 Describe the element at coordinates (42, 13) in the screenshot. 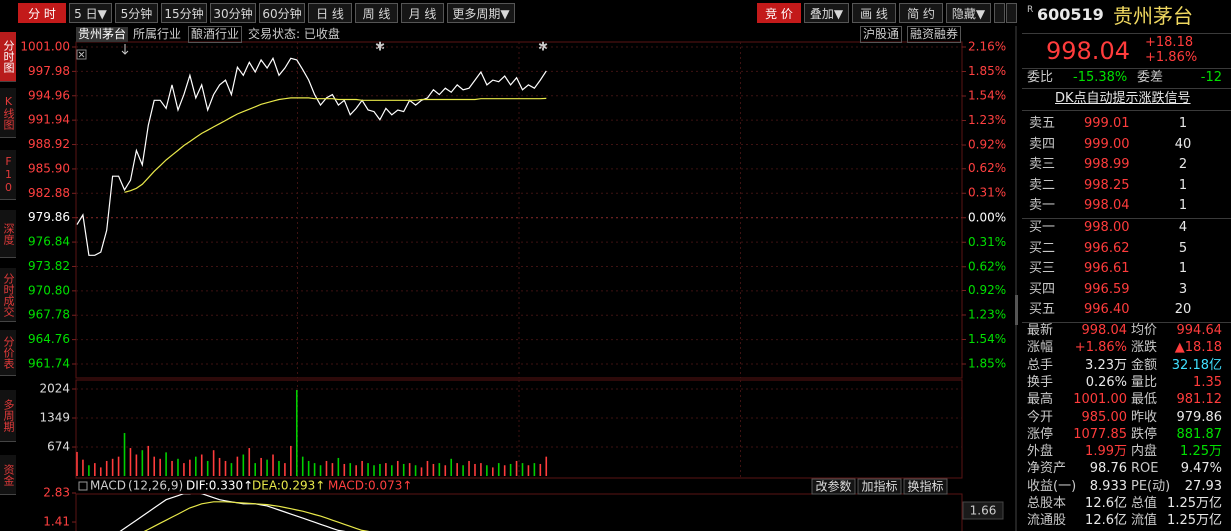

I see `toolbar-button: 分 时` at that location.